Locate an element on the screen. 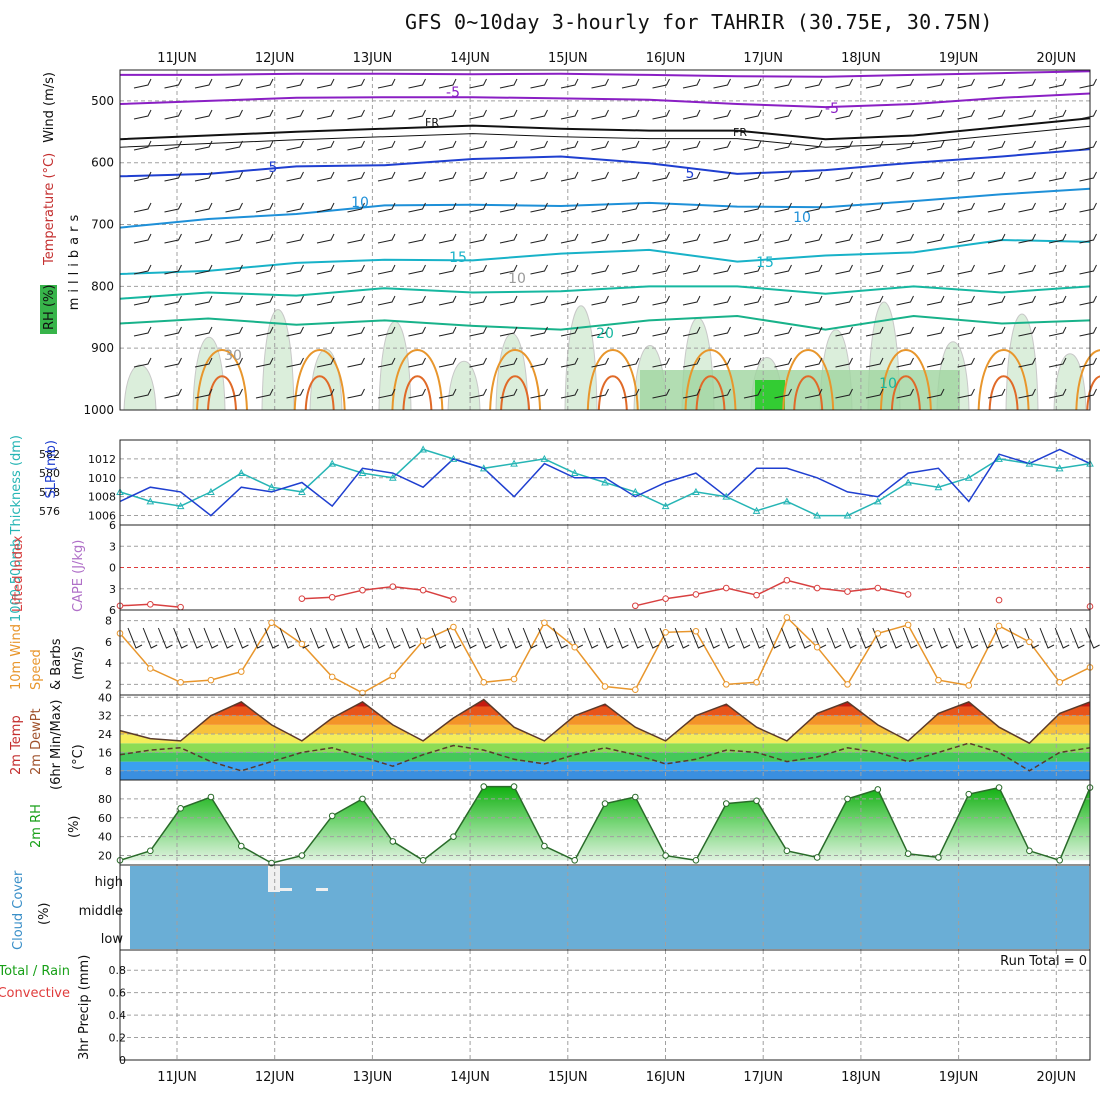 The width and height of the screenshot is (1100, 1100). date-tick-label-top: 12JUN is located at coordinates (275, 58).